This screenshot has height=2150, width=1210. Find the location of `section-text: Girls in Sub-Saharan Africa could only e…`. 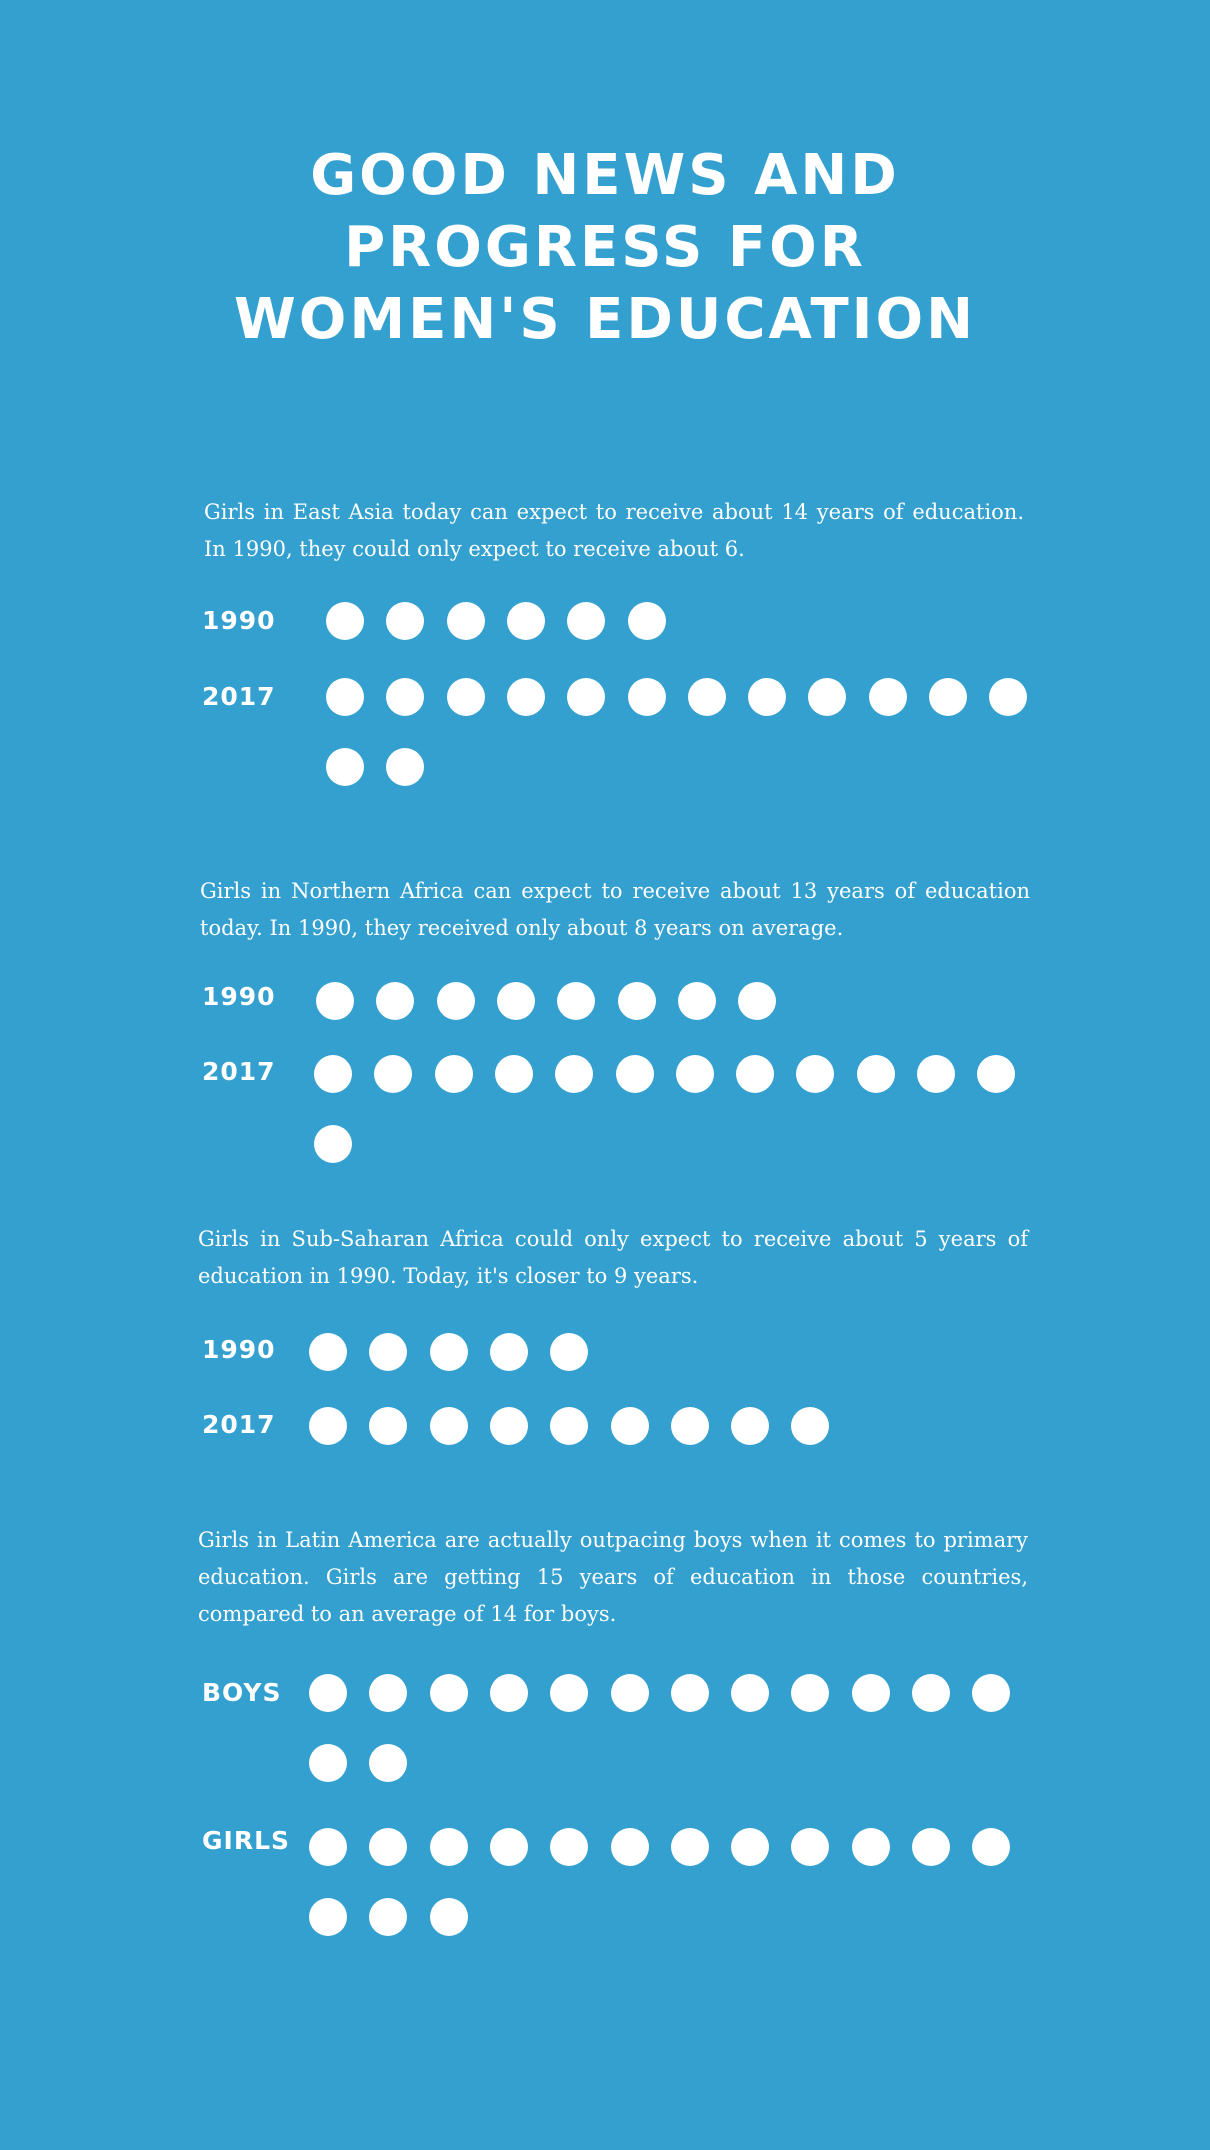

section-text: Girls in Sub-Saharan Africa could only e… is located at coordinates (613, 1257).